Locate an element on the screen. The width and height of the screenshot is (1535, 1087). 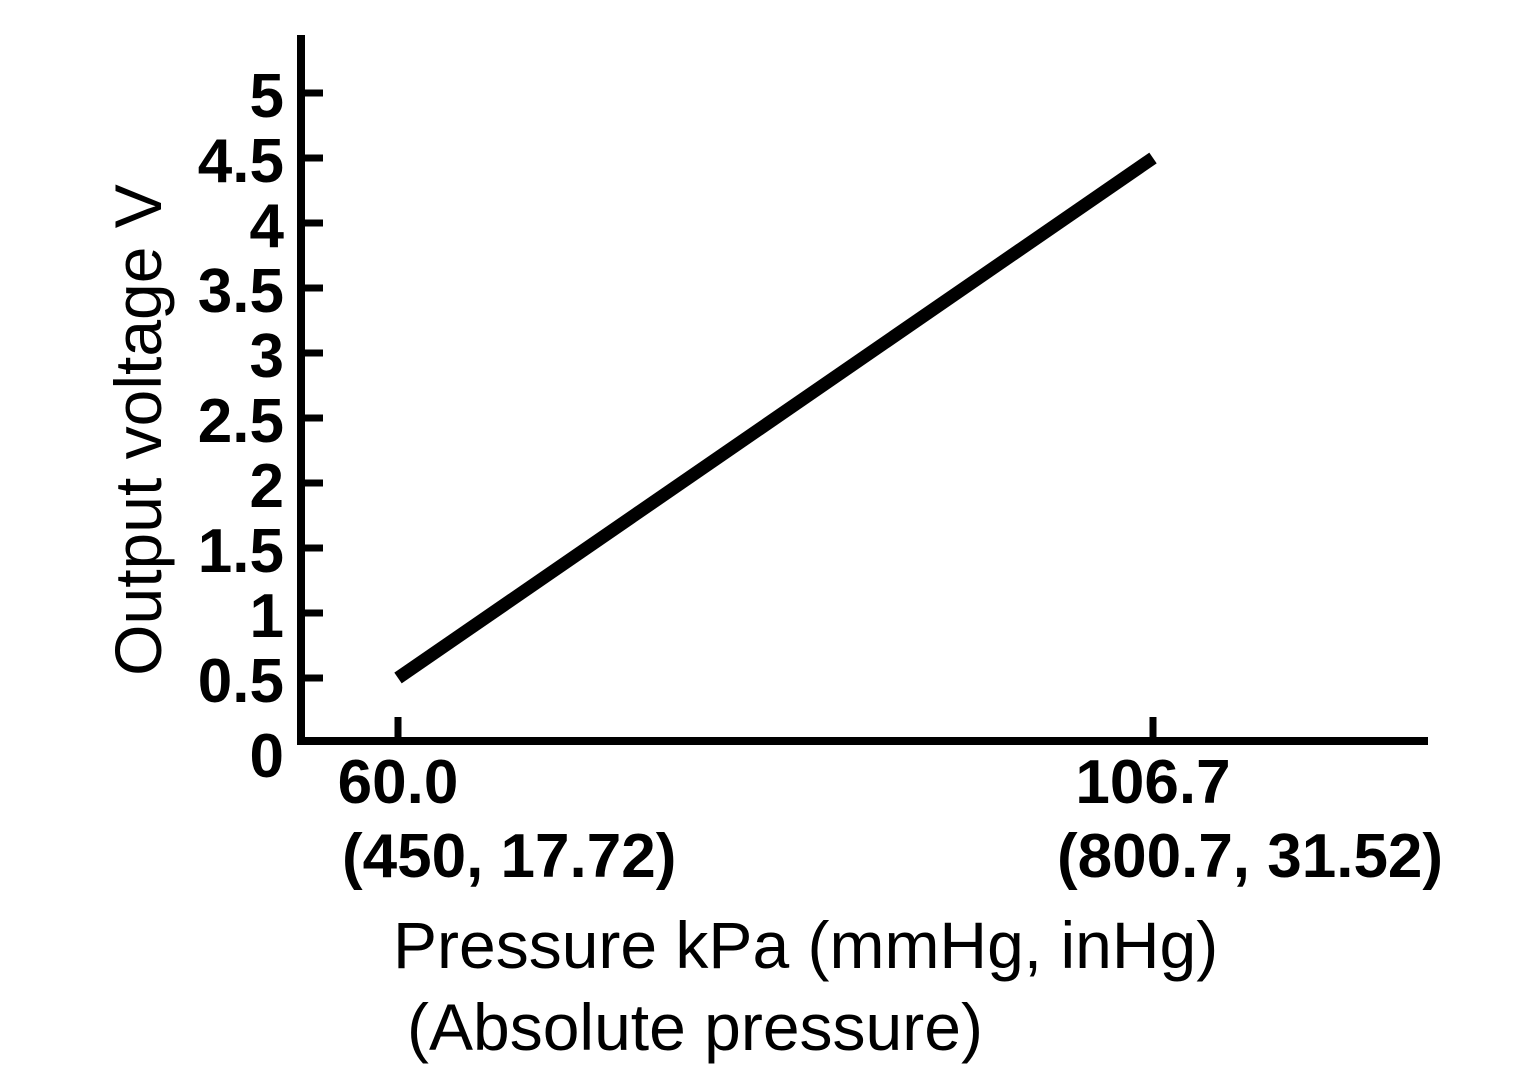
y-tick-label: 4 is located at coordinates (266, 226).